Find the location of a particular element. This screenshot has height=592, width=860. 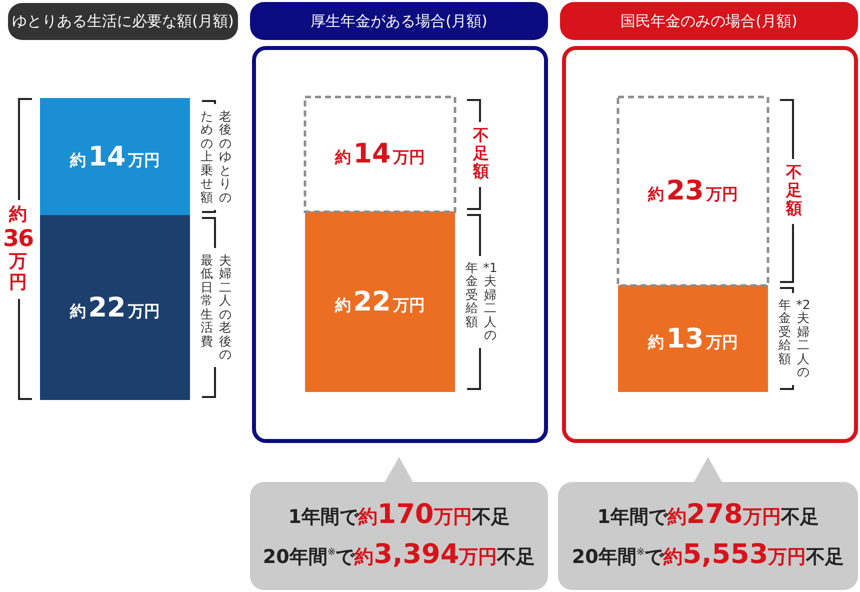

chart-title: 国民年金のみの場合(月額) is located at coordinates (709, 21).